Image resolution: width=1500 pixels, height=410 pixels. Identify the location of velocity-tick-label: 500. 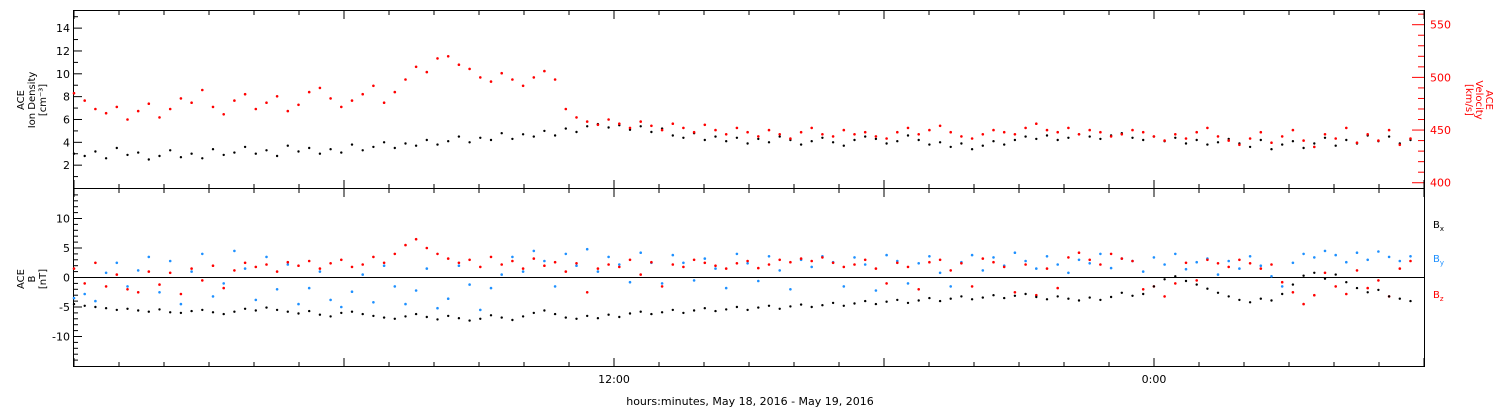
(1440, 77).